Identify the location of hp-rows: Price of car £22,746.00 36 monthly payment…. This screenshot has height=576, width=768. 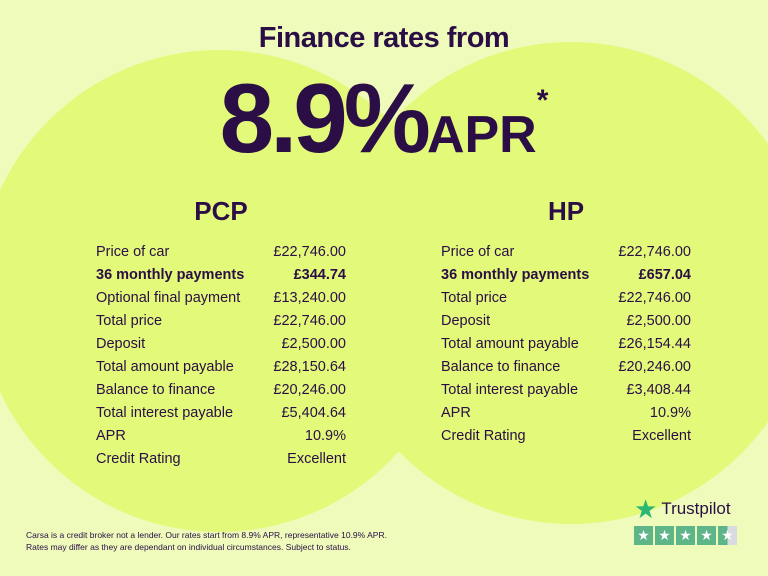
(566, 344).